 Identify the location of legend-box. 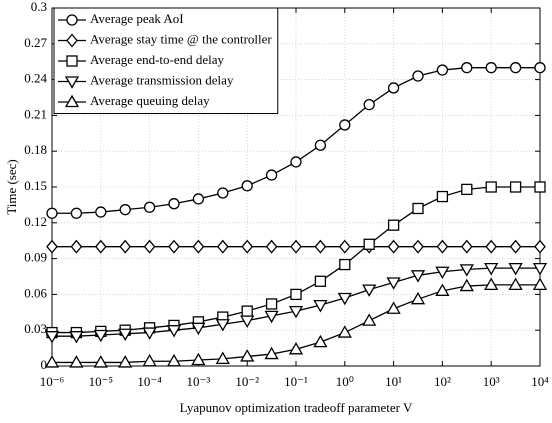
(166, 60).